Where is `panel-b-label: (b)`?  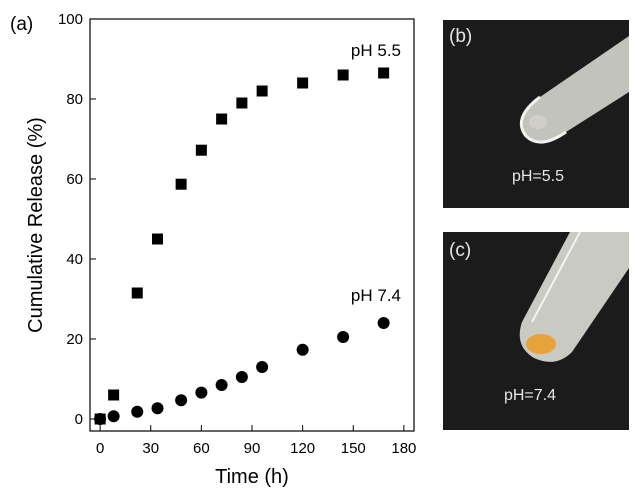 panel-b-label: (b) is located at coordinates (460, 36).